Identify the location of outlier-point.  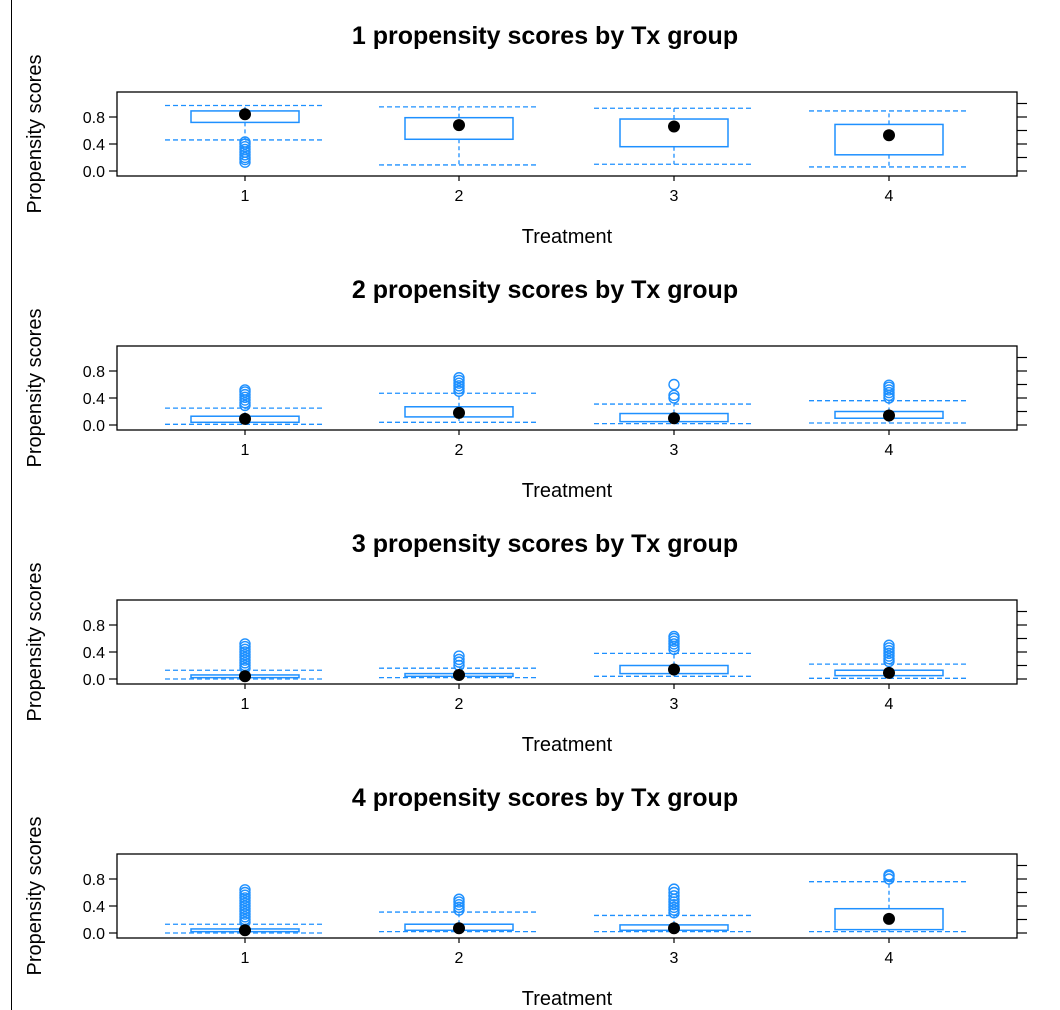
(674, 385).